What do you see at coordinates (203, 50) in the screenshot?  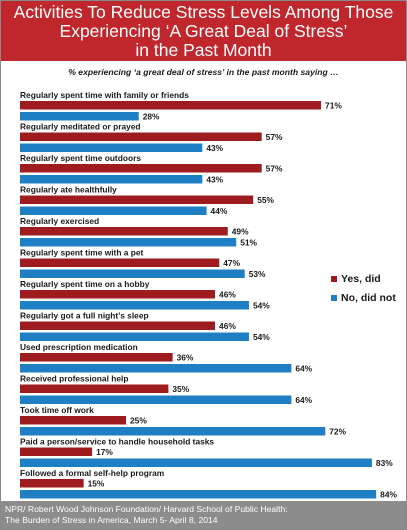 I see `chart-title-line-3: in the Past Month` at bounding box center [203, 50].